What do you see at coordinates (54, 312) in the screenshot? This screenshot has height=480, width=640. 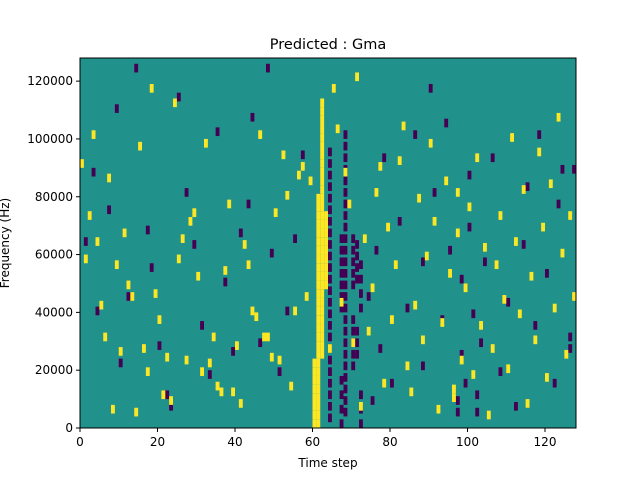 I see `y-tick-label: 40000` at bounding box center [54, 312].